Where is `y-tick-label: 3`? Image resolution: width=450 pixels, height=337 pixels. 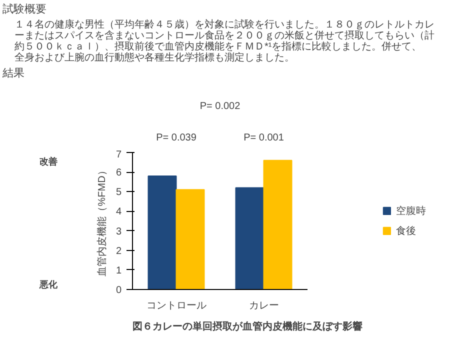 y-tick-label: 3 is located at coordinates (119, 232).